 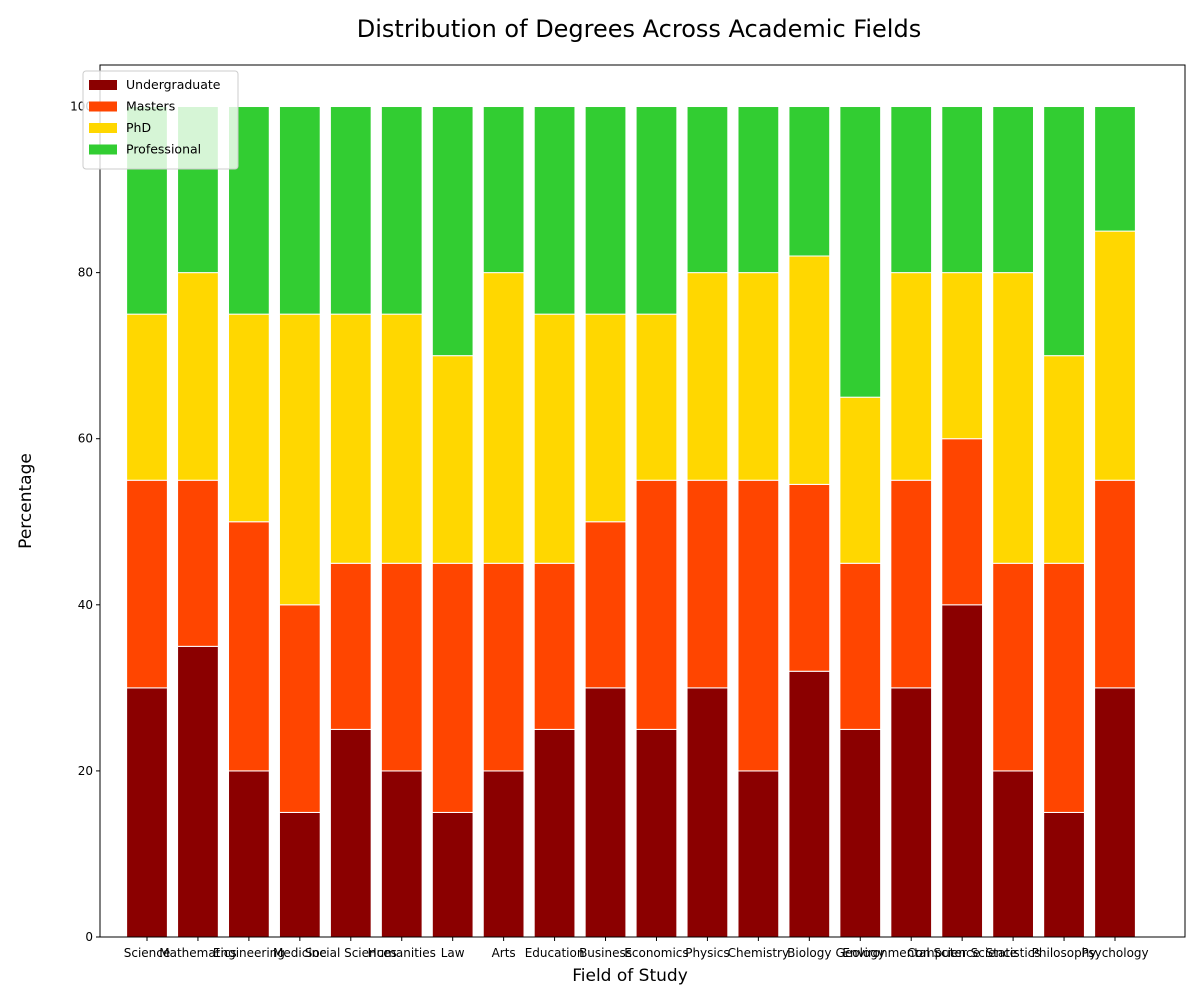 What do you see at coordinates (350, 438) in the screenshot?
I see `bar-phd-social-sciences` at bounding box center [350, 438].